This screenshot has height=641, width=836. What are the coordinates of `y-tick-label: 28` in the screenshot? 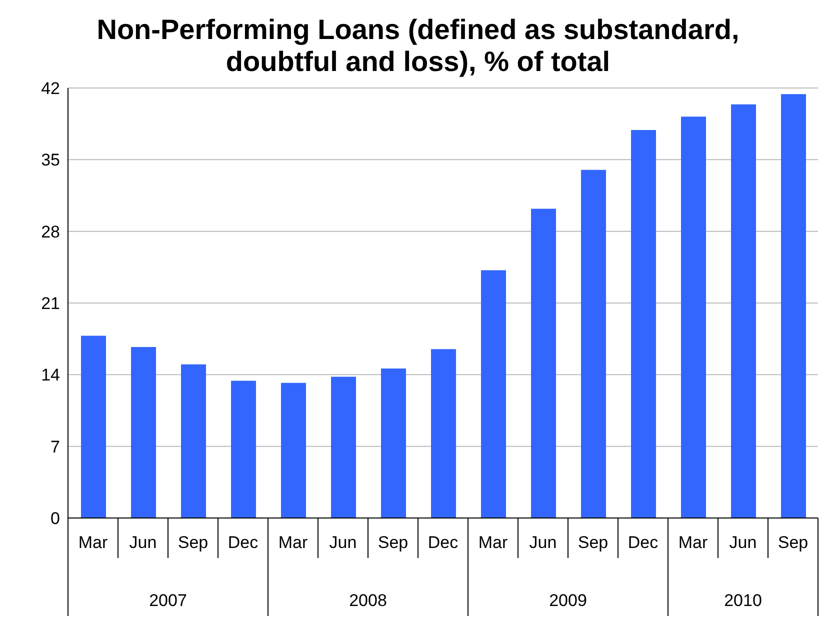 It's located at (50, 232).